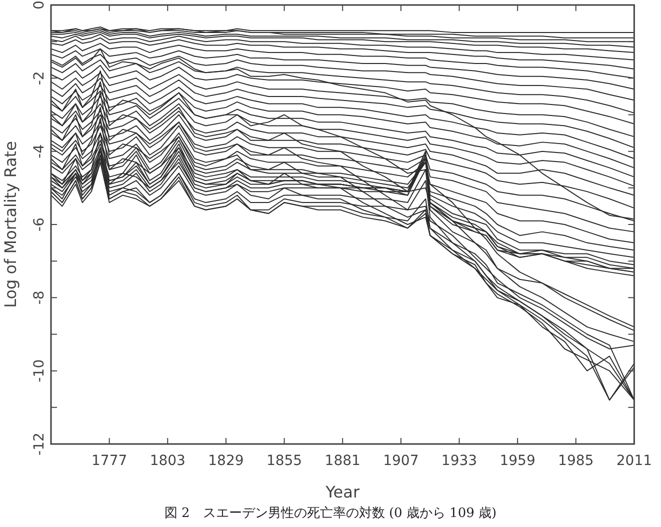 This screenshot has width=661, height=527. Describe the element at coordinates (168, 461) in the screenshot. I see `x-tick-label: 1803` at that location.